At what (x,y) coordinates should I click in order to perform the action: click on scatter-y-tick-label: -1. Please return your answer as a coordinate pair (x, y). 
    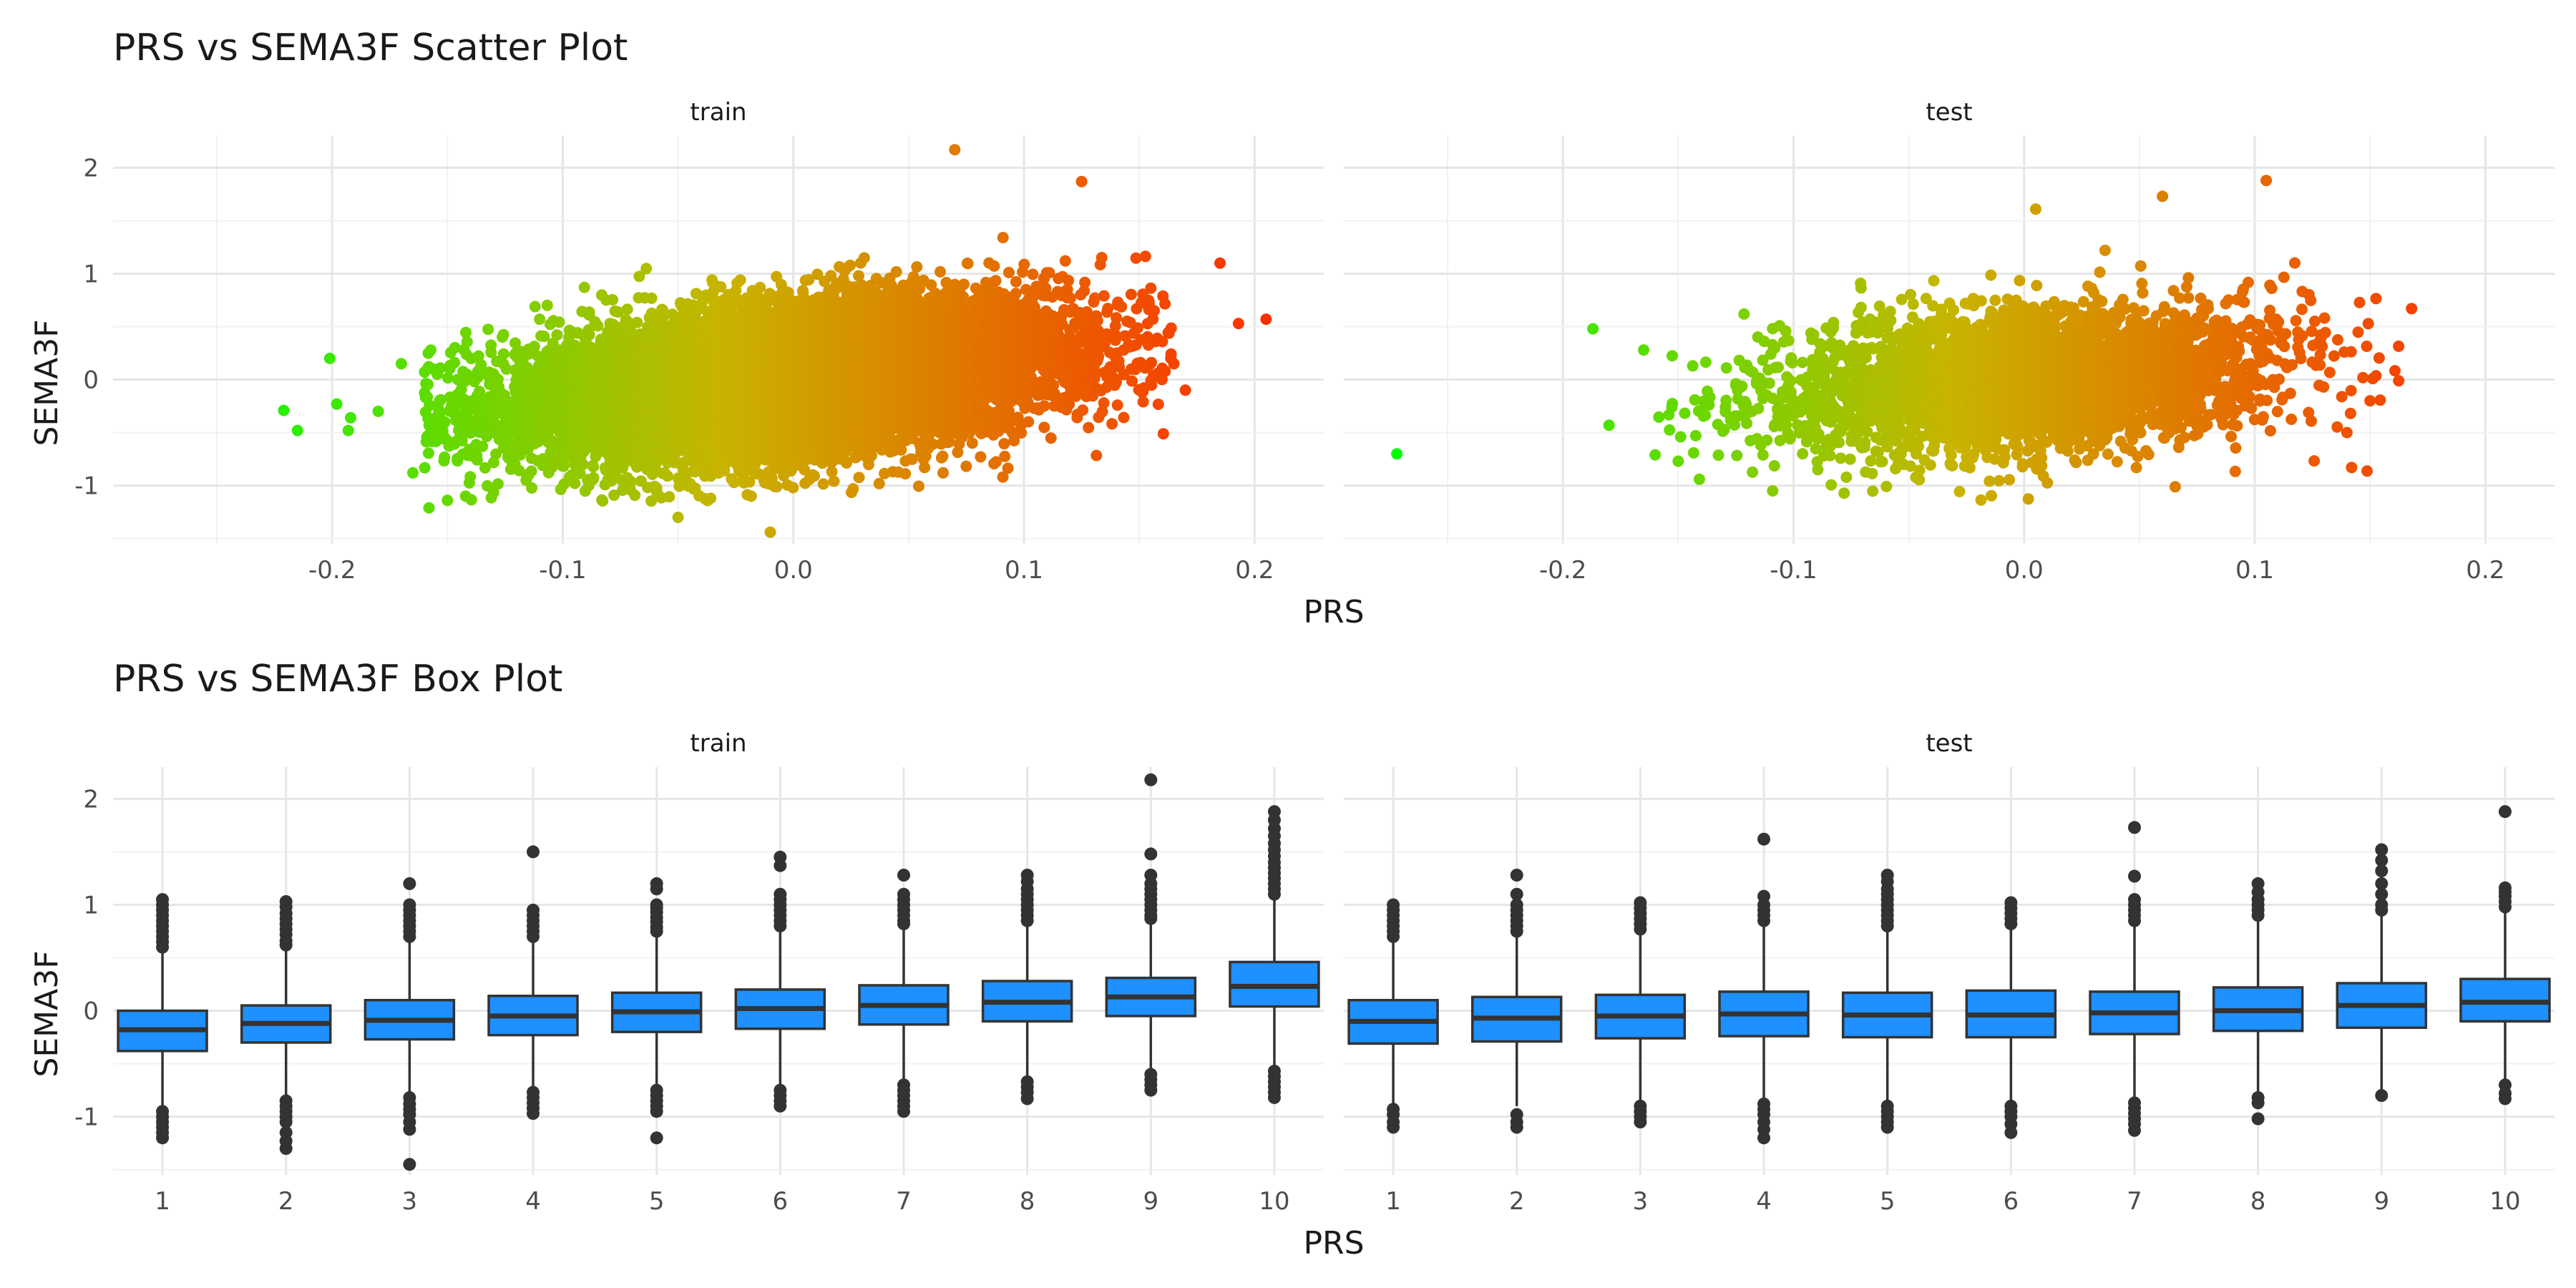
    Looking at the image, I should click on (86, 486).